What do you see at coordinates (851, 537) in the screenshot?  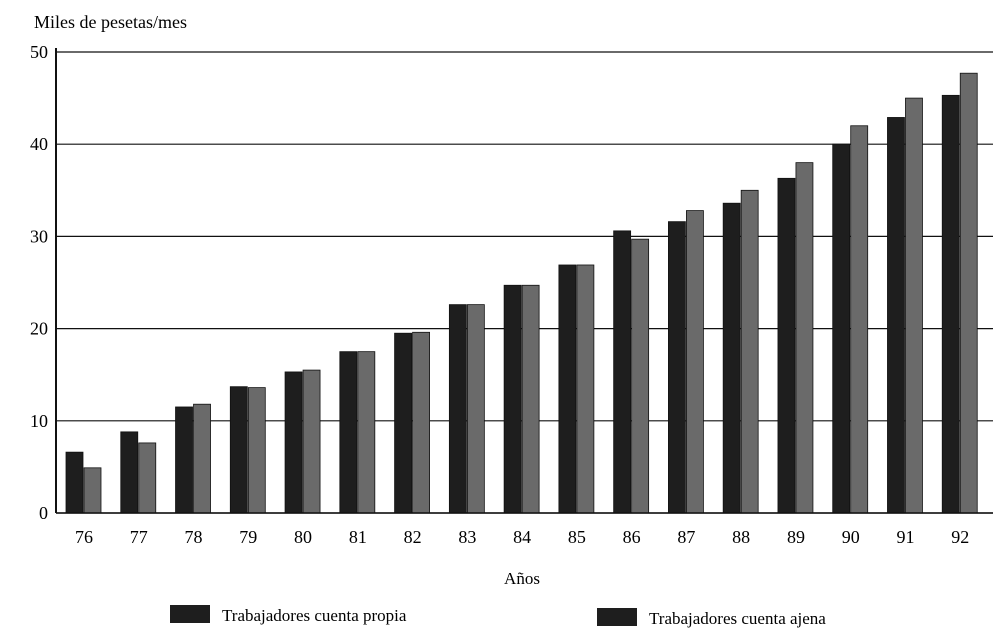 I see `x-tick-label-90: 90` at bounding box center [851, 537].